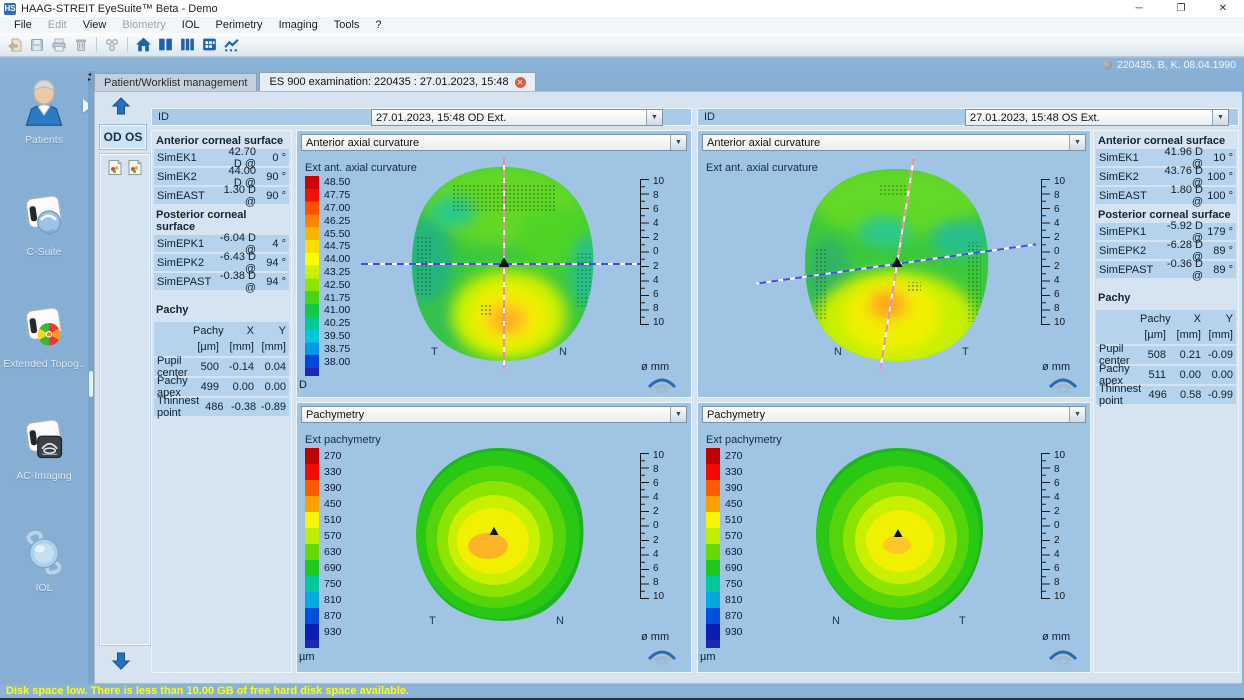  What do you see at coordinates (176, 82) in the screenshot?
I see `tab-patient-worklist: Patient/Worklist management` at bounding box center [176, 82].